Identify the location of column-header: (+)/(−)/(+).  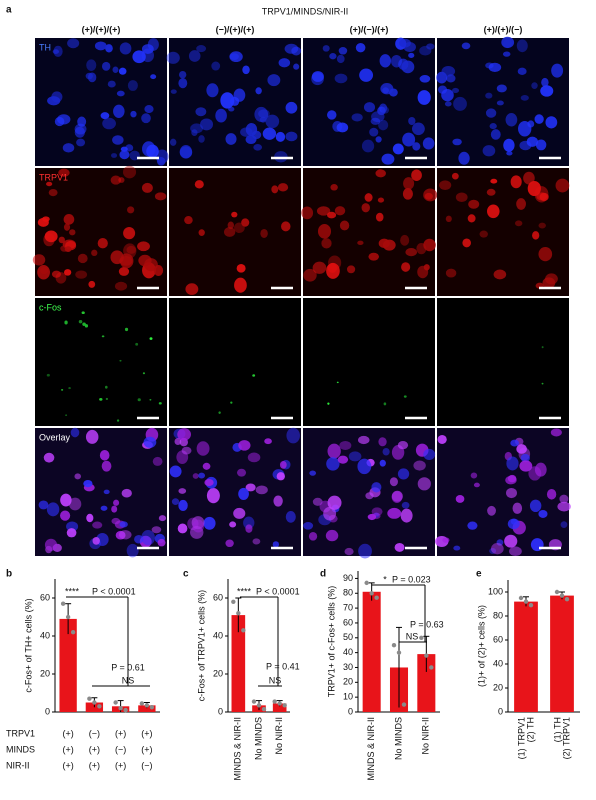
(369, 29).